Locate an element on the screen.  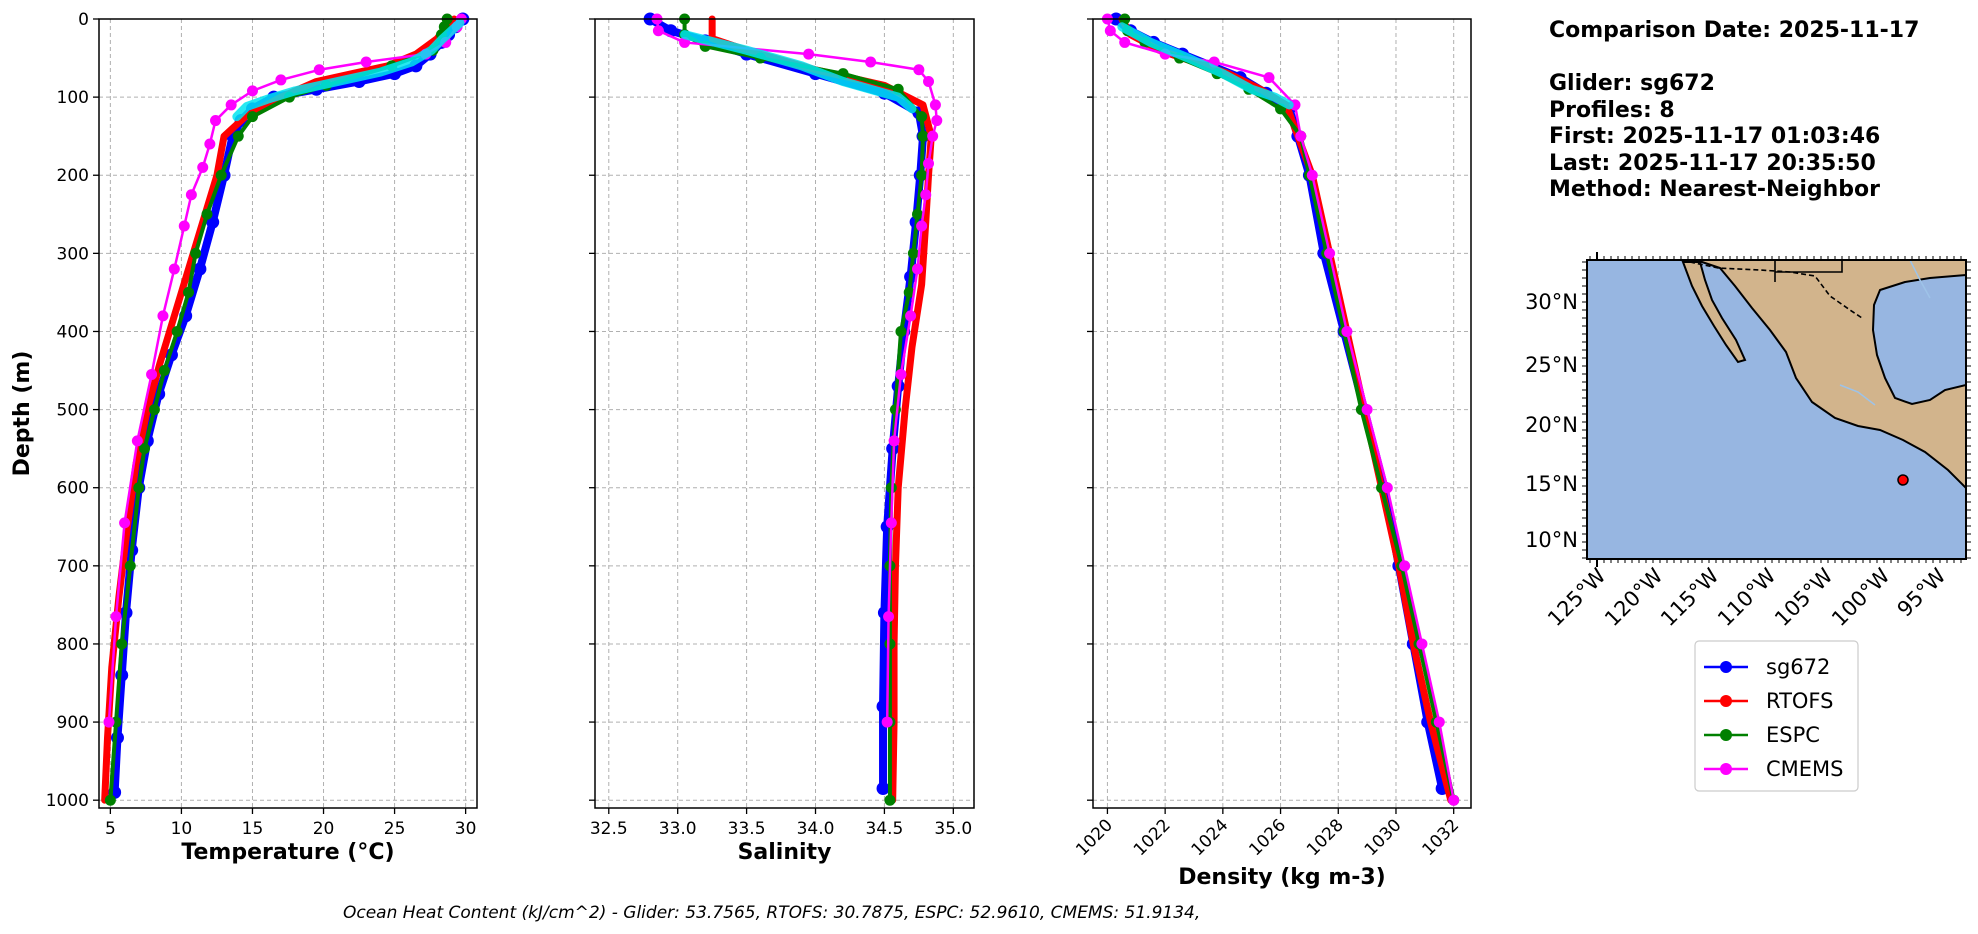
x-tick-label: 33.0 is located at coordinates (678, 829).